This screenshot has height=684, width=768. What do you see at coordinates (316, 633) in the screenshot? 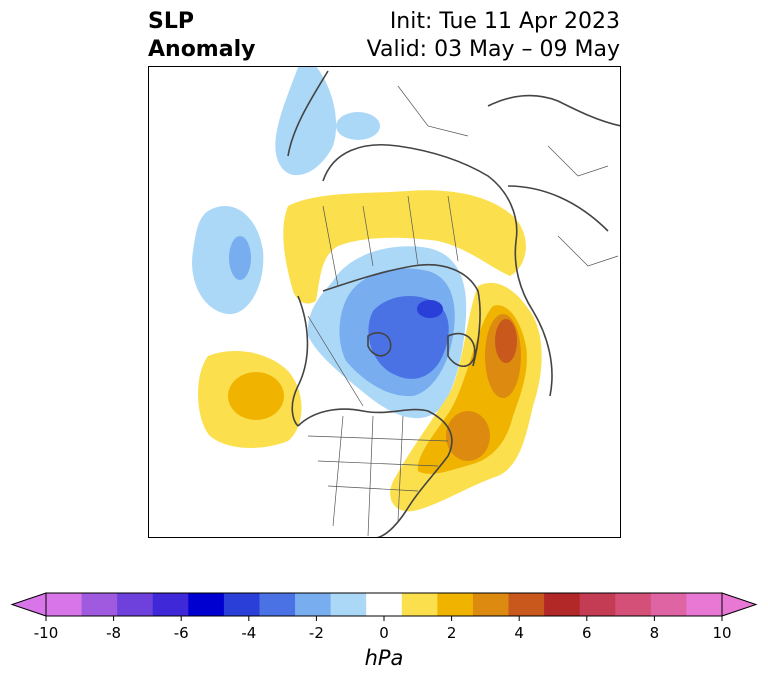
I see `colorbar-tick-label: -2` at bounding box center [316, 633].